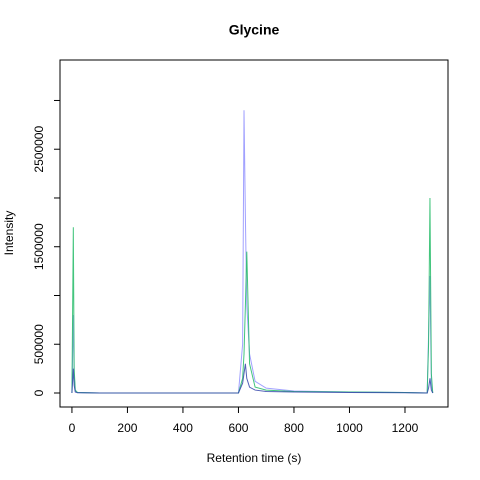 The height and width of the screenshot is (480, 480). I want to click on x-tick-label: 600, so click(238, 428).